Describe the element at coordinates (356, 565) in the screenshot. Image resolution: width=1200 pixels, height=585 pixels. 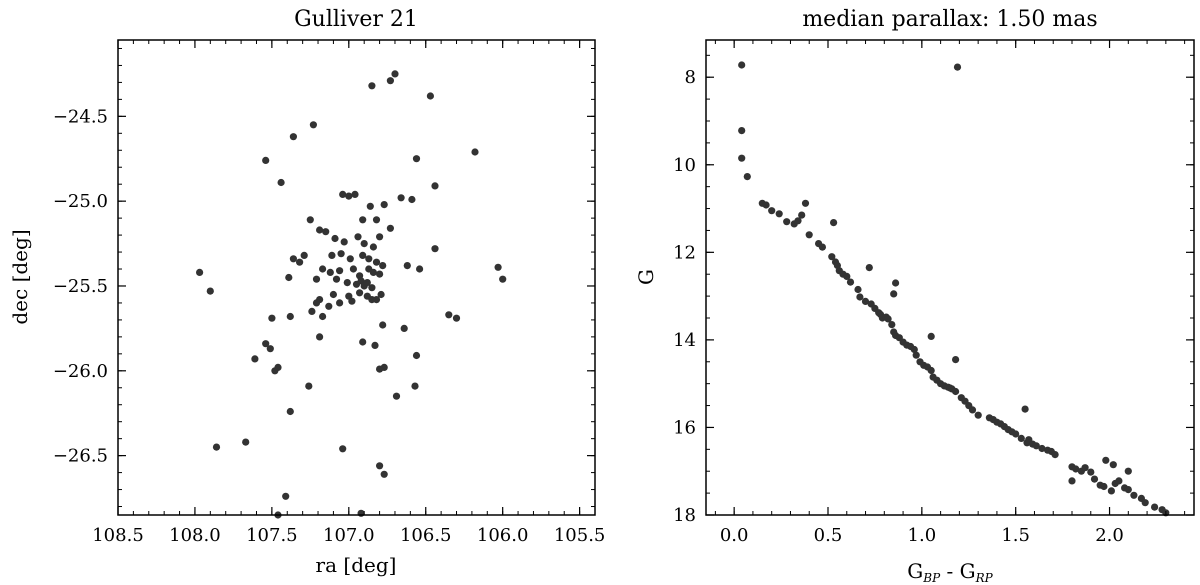
I see `chart-left-x-axis-label: ra [deg]` at that location.